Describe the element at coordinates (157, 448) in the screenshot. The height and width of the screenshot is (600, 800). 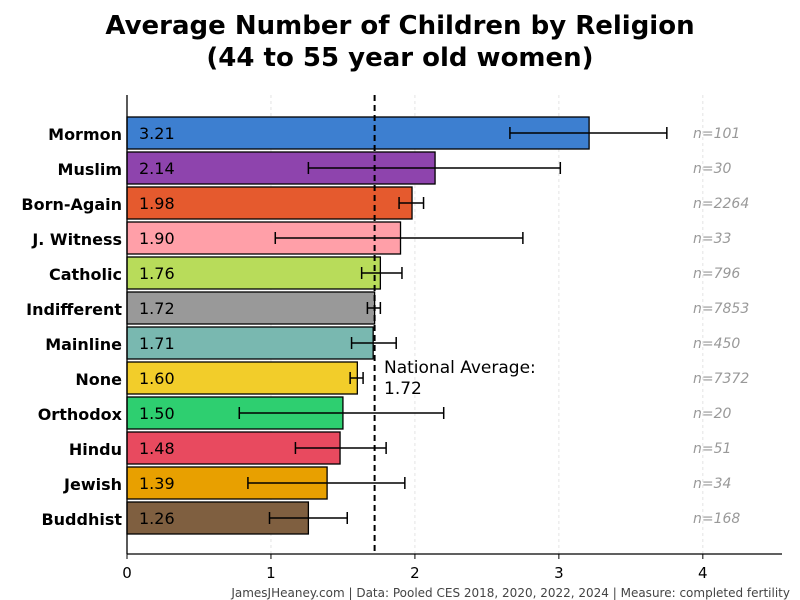
I see `value-label: 1.48` at that location.